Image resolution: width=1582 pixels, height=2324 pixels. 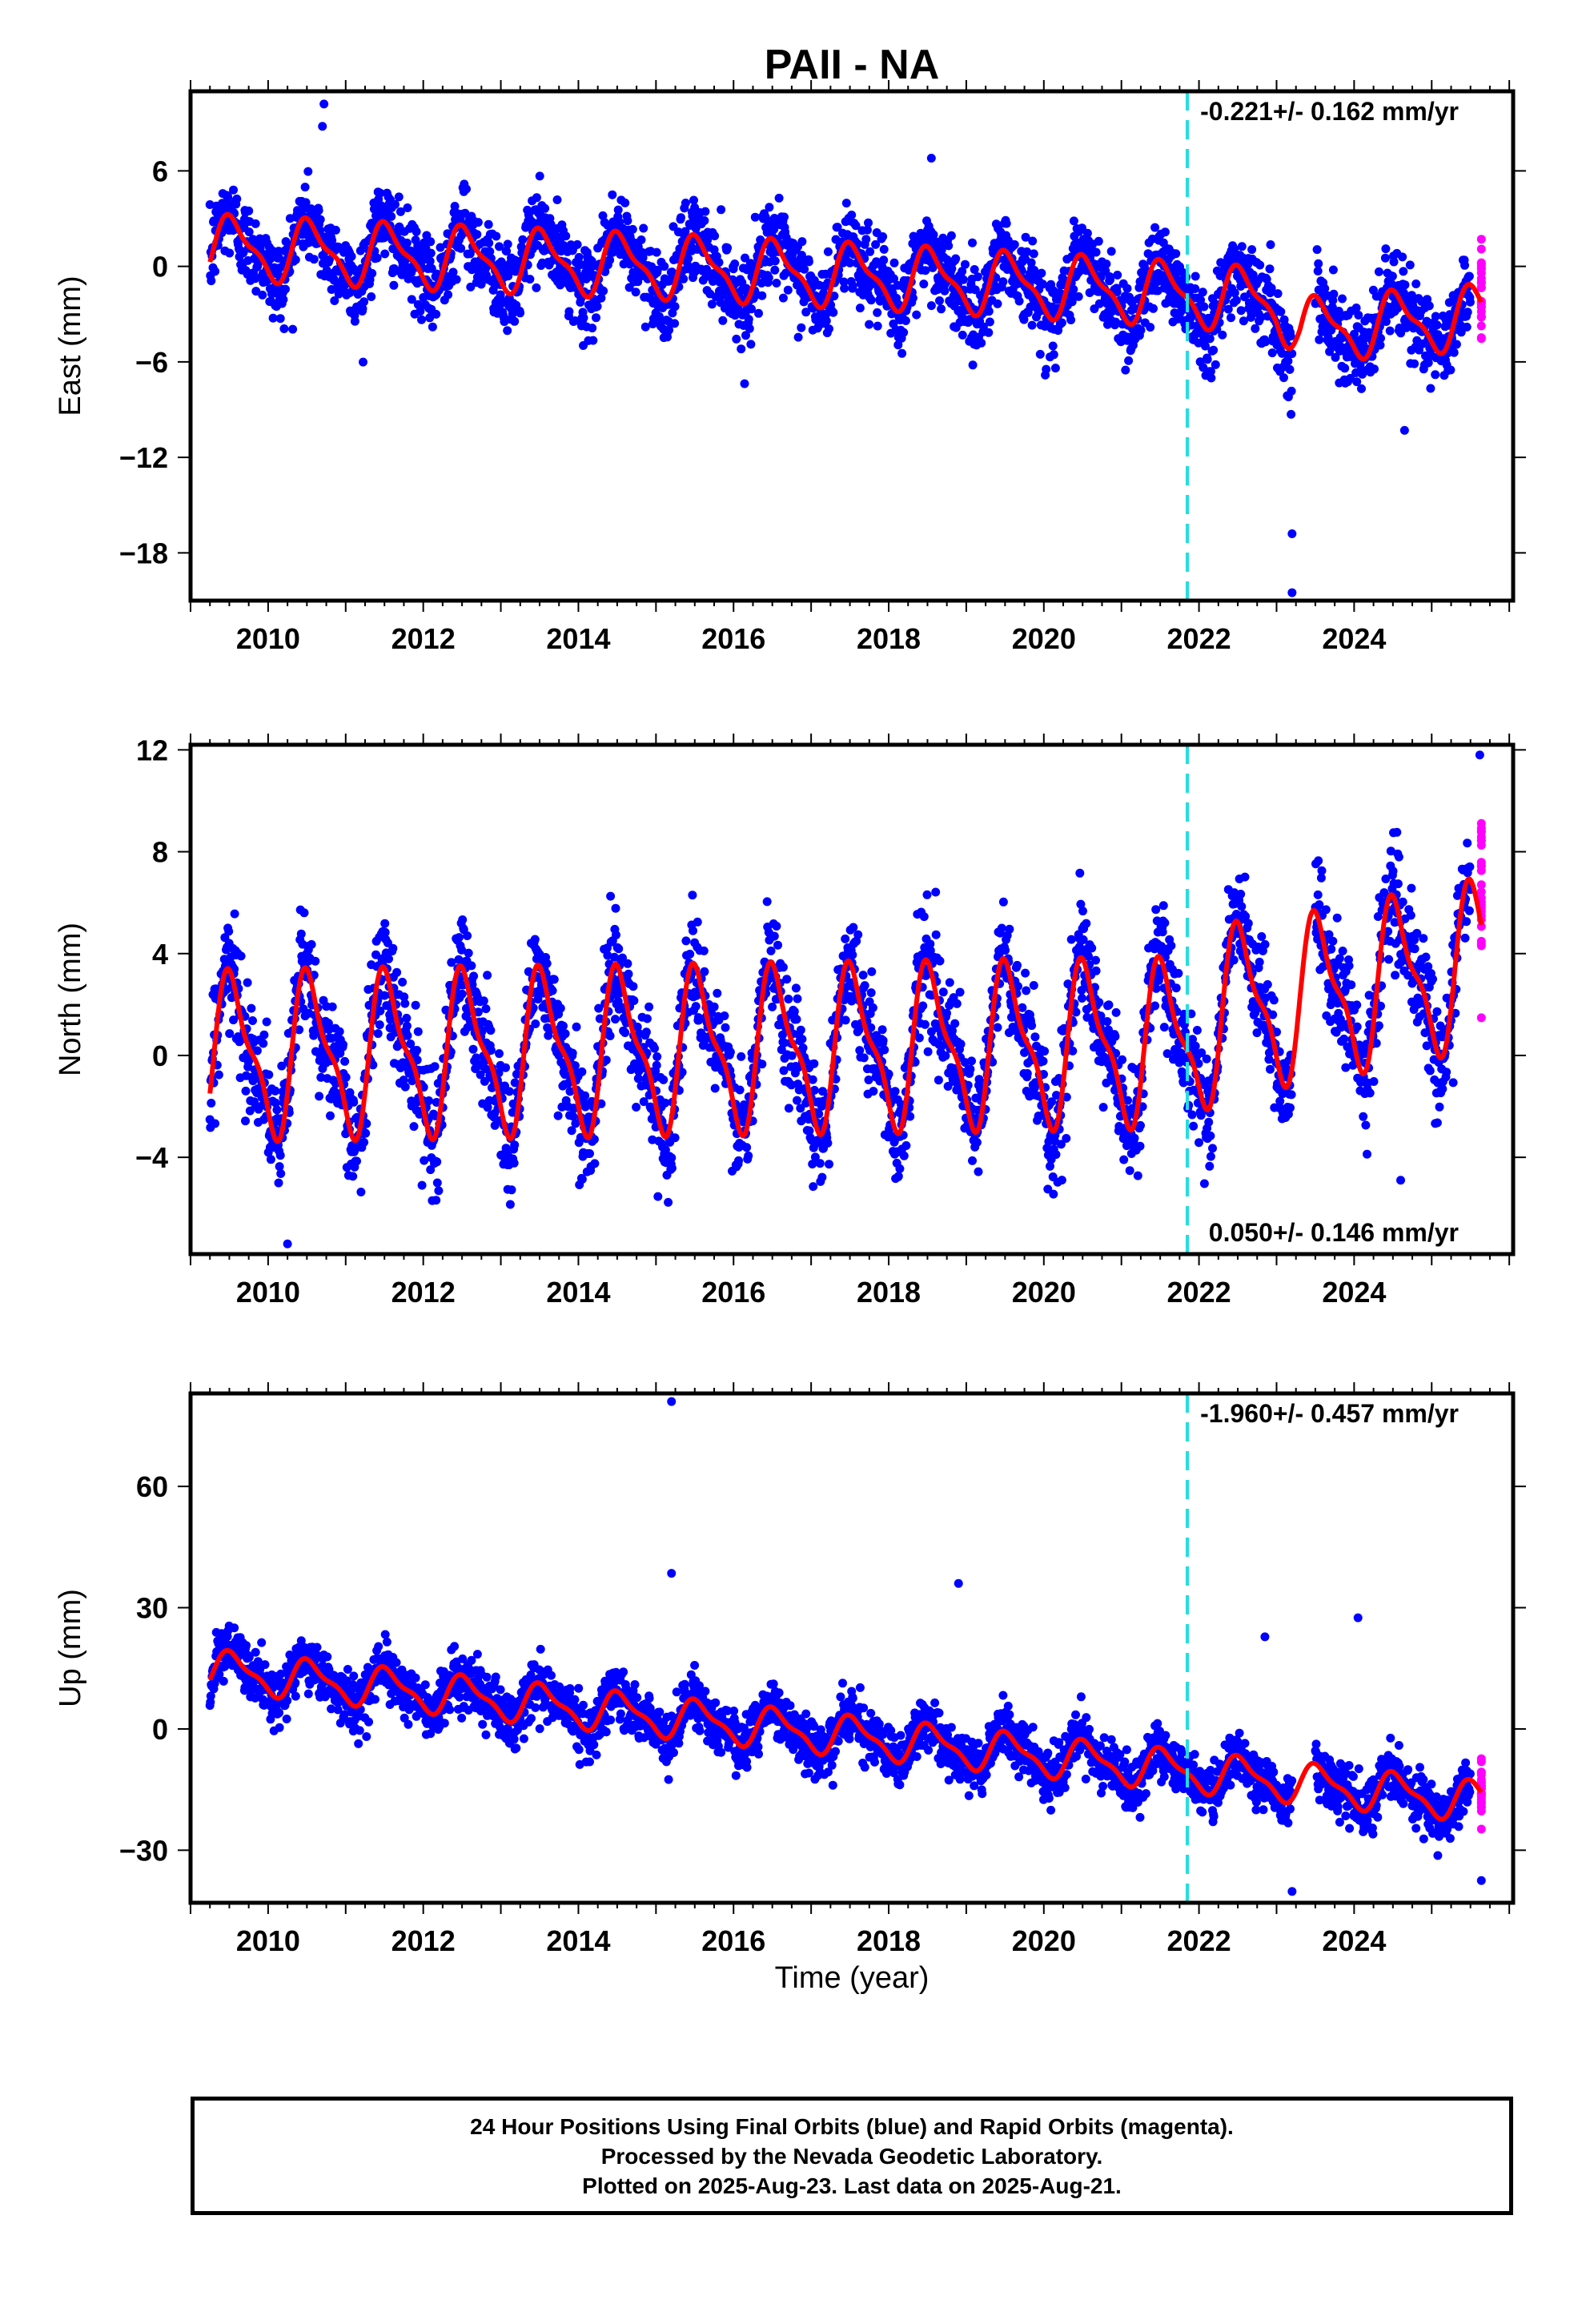 I want to click on y-tick-label: −6, so click(x=151, y=362).